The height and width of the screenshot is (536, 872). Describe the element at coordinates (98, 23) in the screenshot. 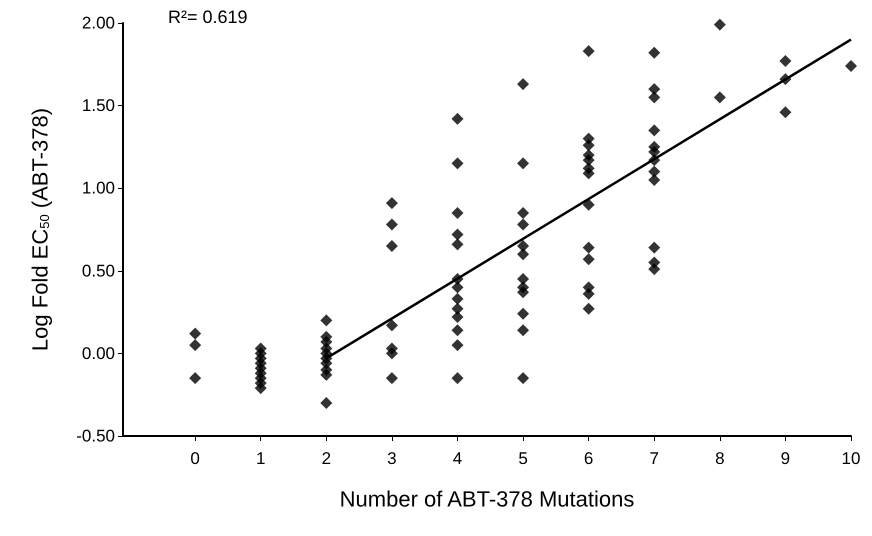

I see `y-tick-label: 2.00` at that location.